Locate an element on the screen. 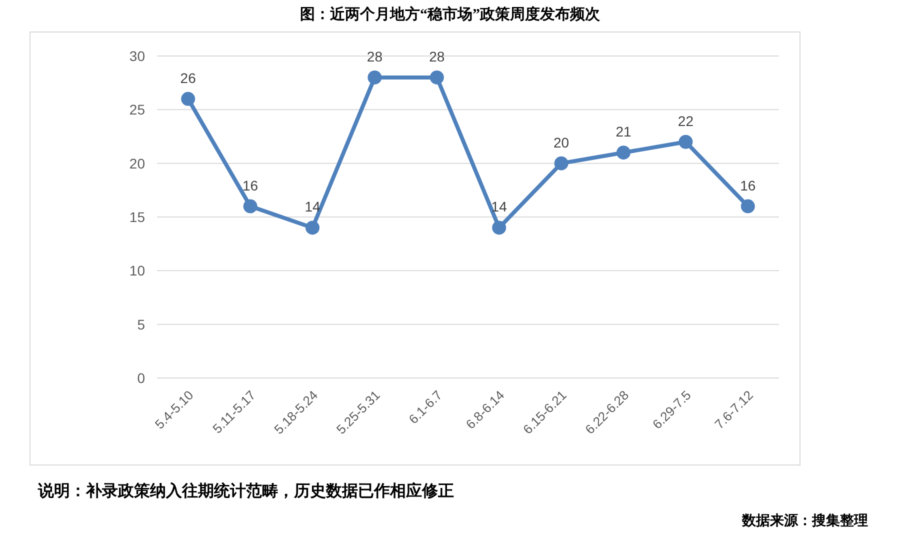 The width and height of the screenshot is (900, 534). data-label: 22 is located at coordinates (686, 120).